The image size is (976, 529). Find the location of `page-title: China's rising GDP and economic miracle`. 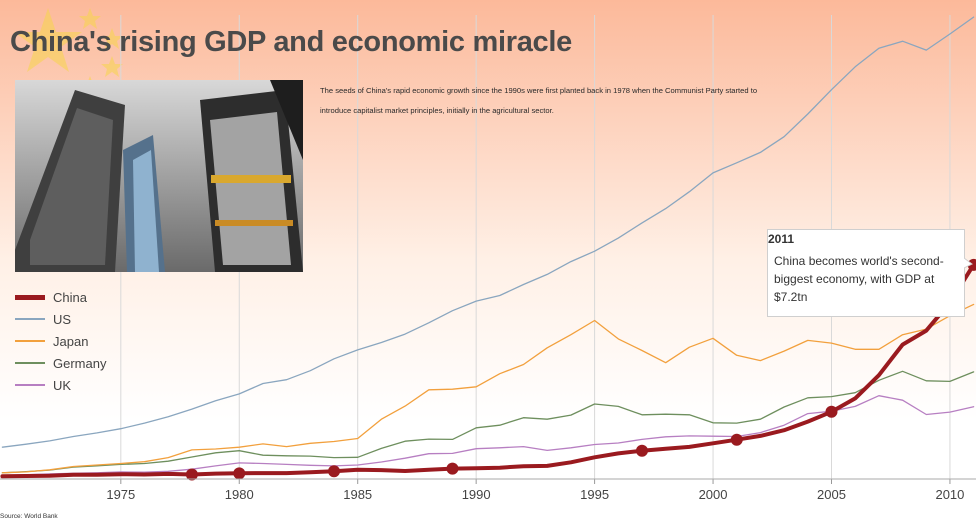

page-title: China's rising GDP and economic miracle is located at coordinates (291, 42).